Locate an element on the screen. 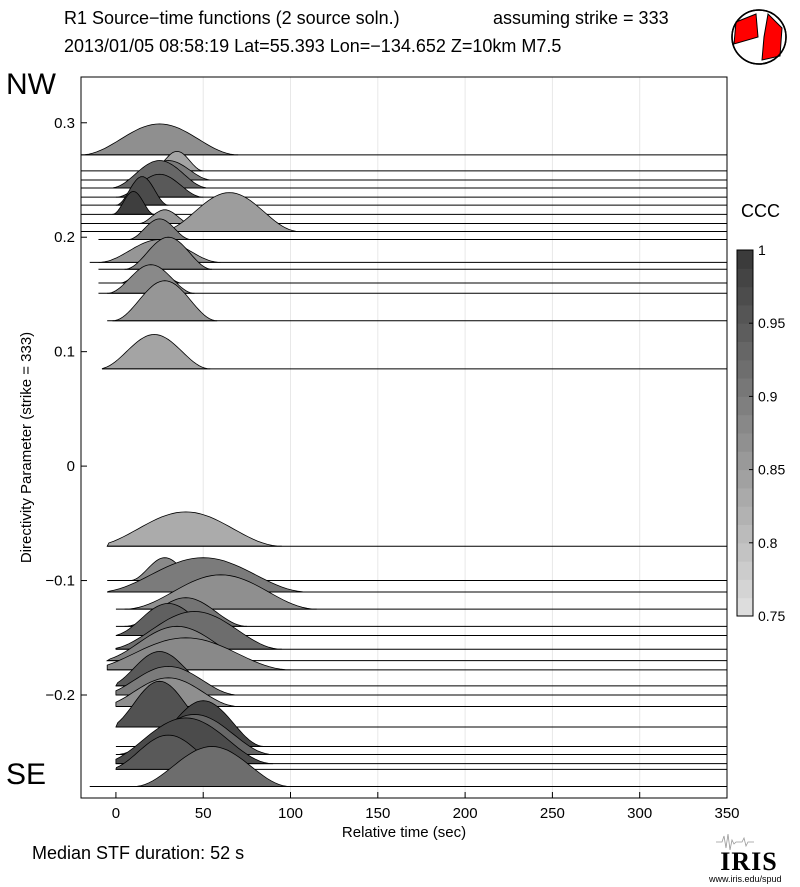 Image resolution: width=800 pixels, height=887 pixels. colorbar-tick-label: 0.9 is located at coordinates (768, 396).